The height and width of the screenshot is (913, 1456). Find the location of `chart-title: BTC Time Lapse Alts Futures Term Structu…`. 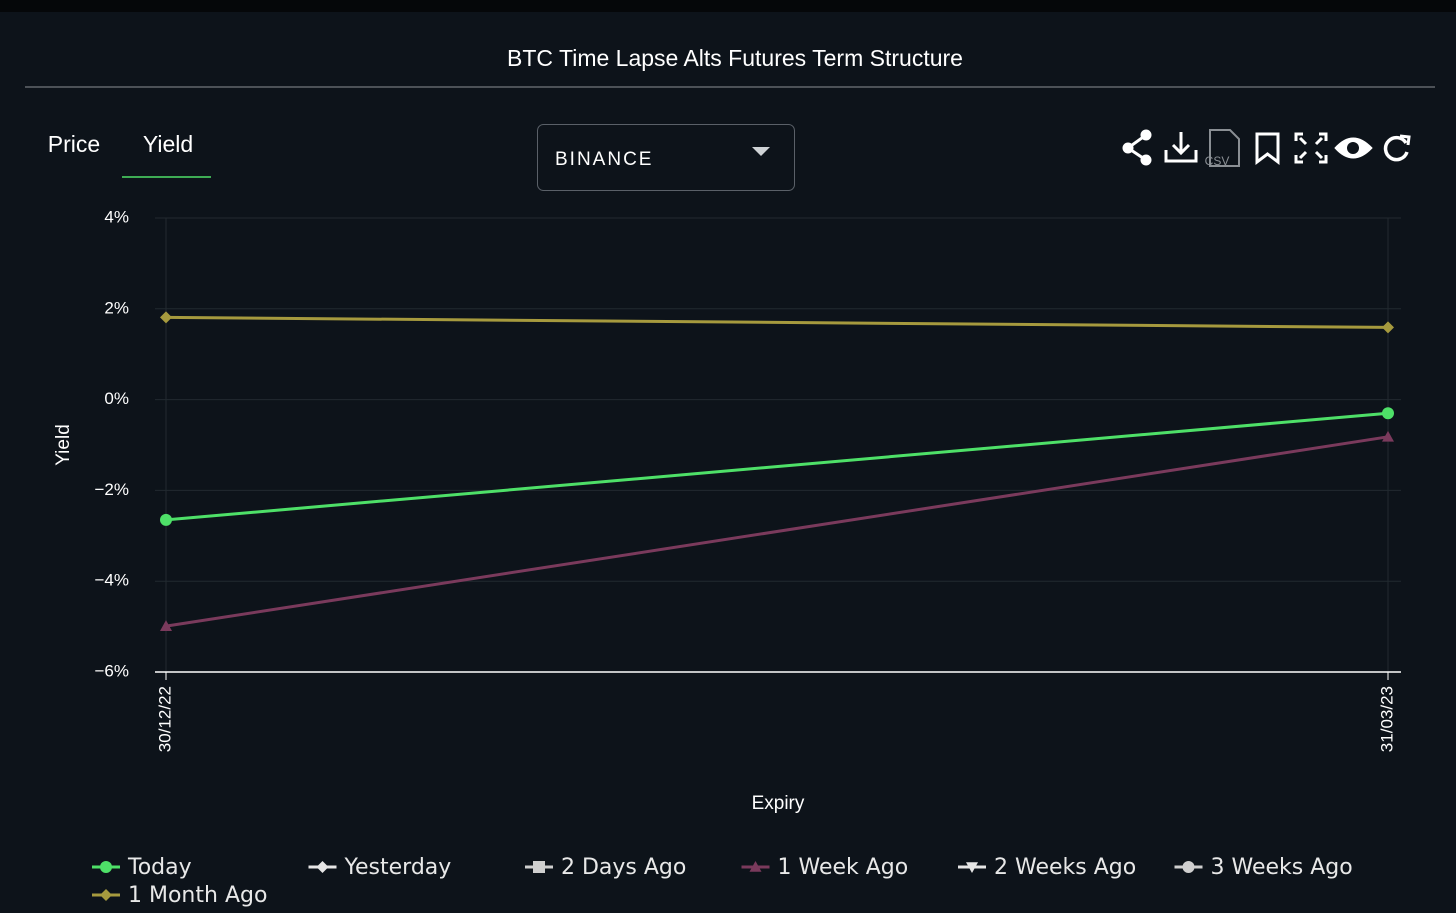

chart-title: BTC Time Lapse Alts Futures Term Structu… is located at coordinates (735, 58).